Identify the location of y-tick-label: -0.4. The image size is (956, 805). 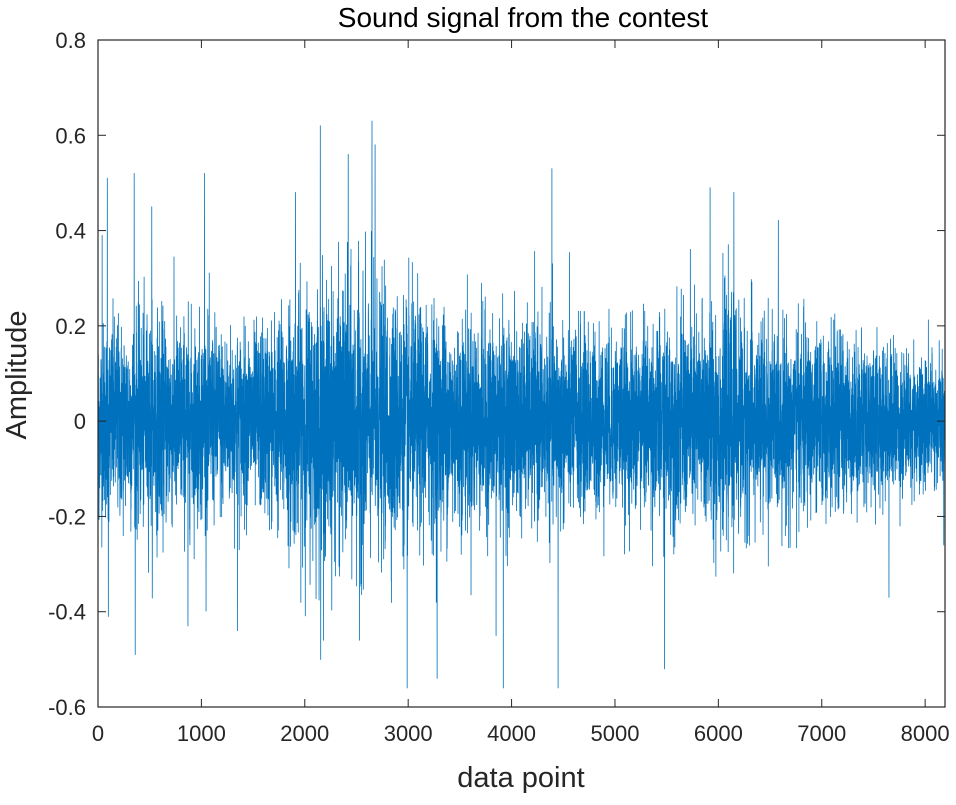
(67, 612).